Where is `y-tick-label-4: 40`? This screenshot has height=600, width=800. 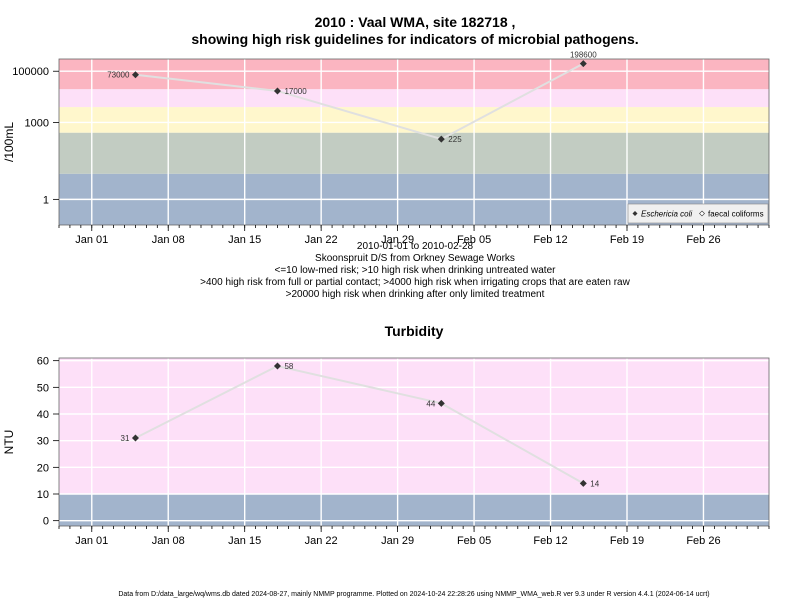 y-tick-label-4: 40 is located at coordinates (43, 415).